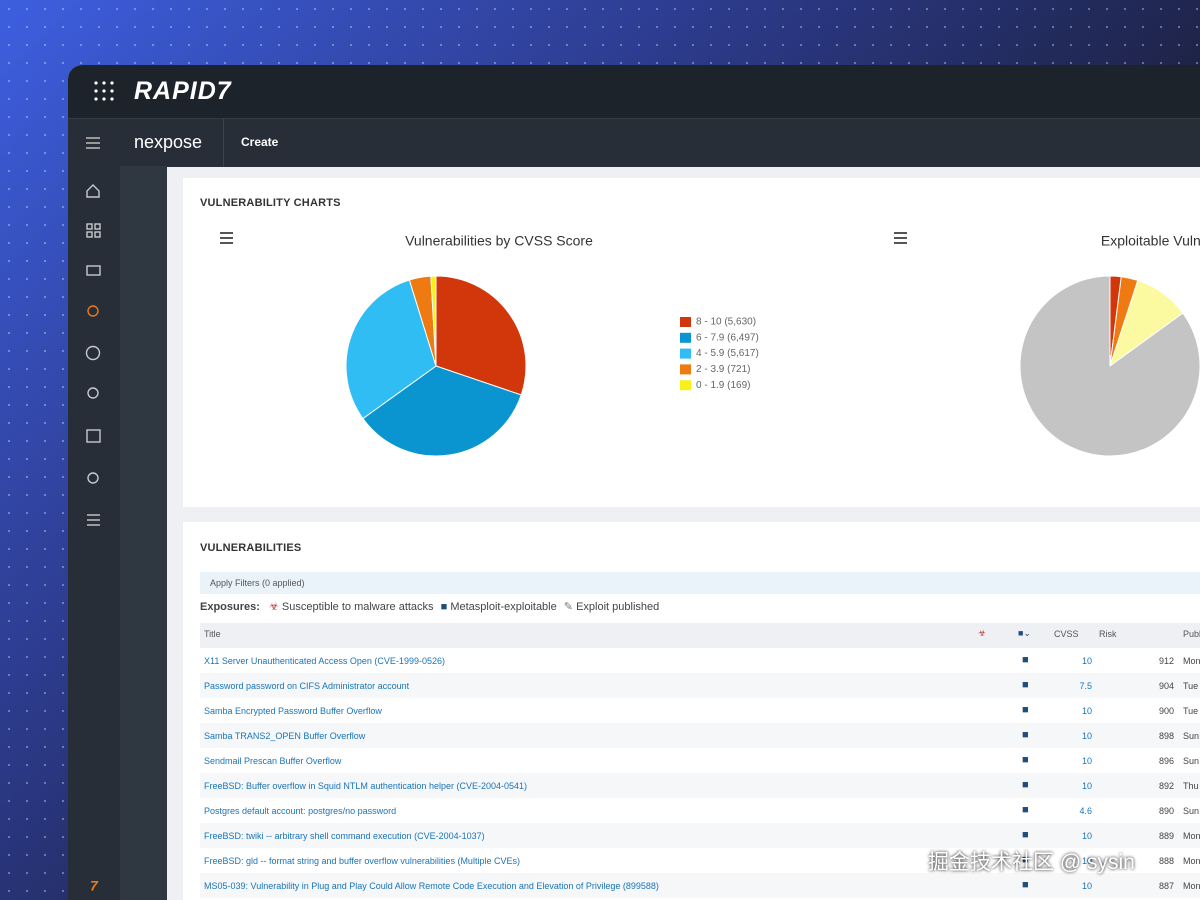  Describe the element at coordinates (1085, 811) in the screenshot. I see `cvss-score: 4.6` at that location.